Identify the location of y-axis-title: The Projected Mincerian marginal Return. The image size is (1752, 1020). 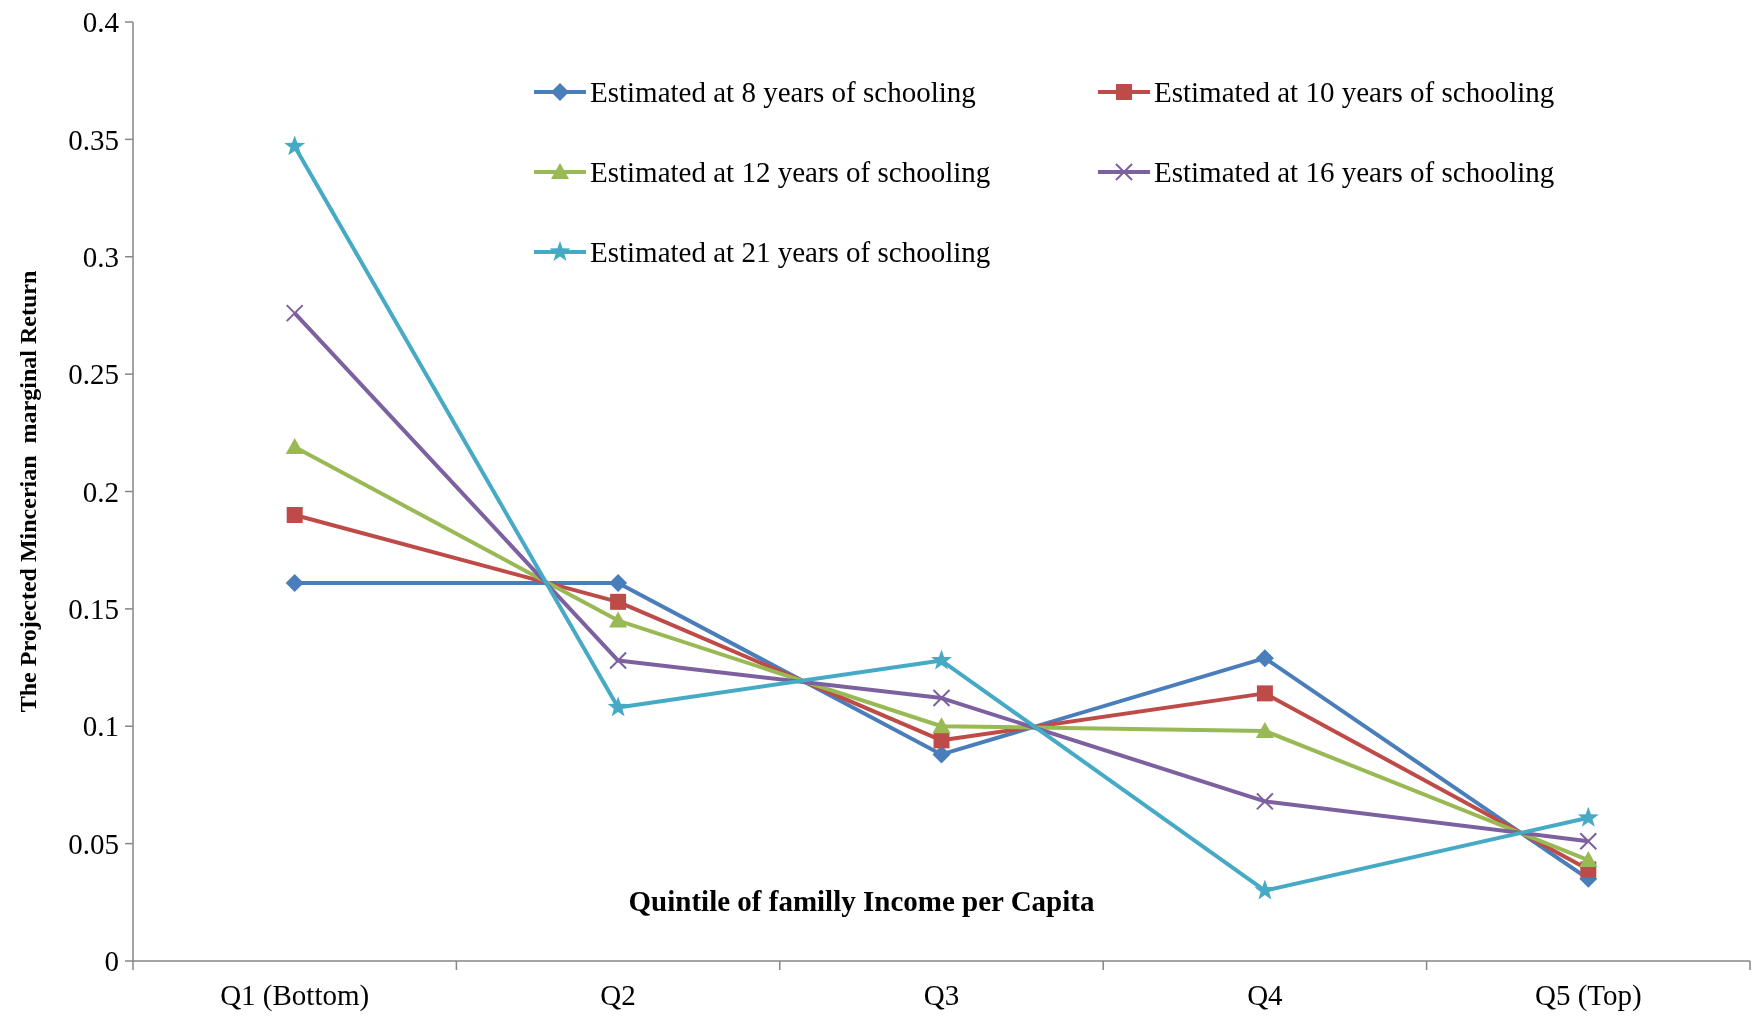
(28, 491).